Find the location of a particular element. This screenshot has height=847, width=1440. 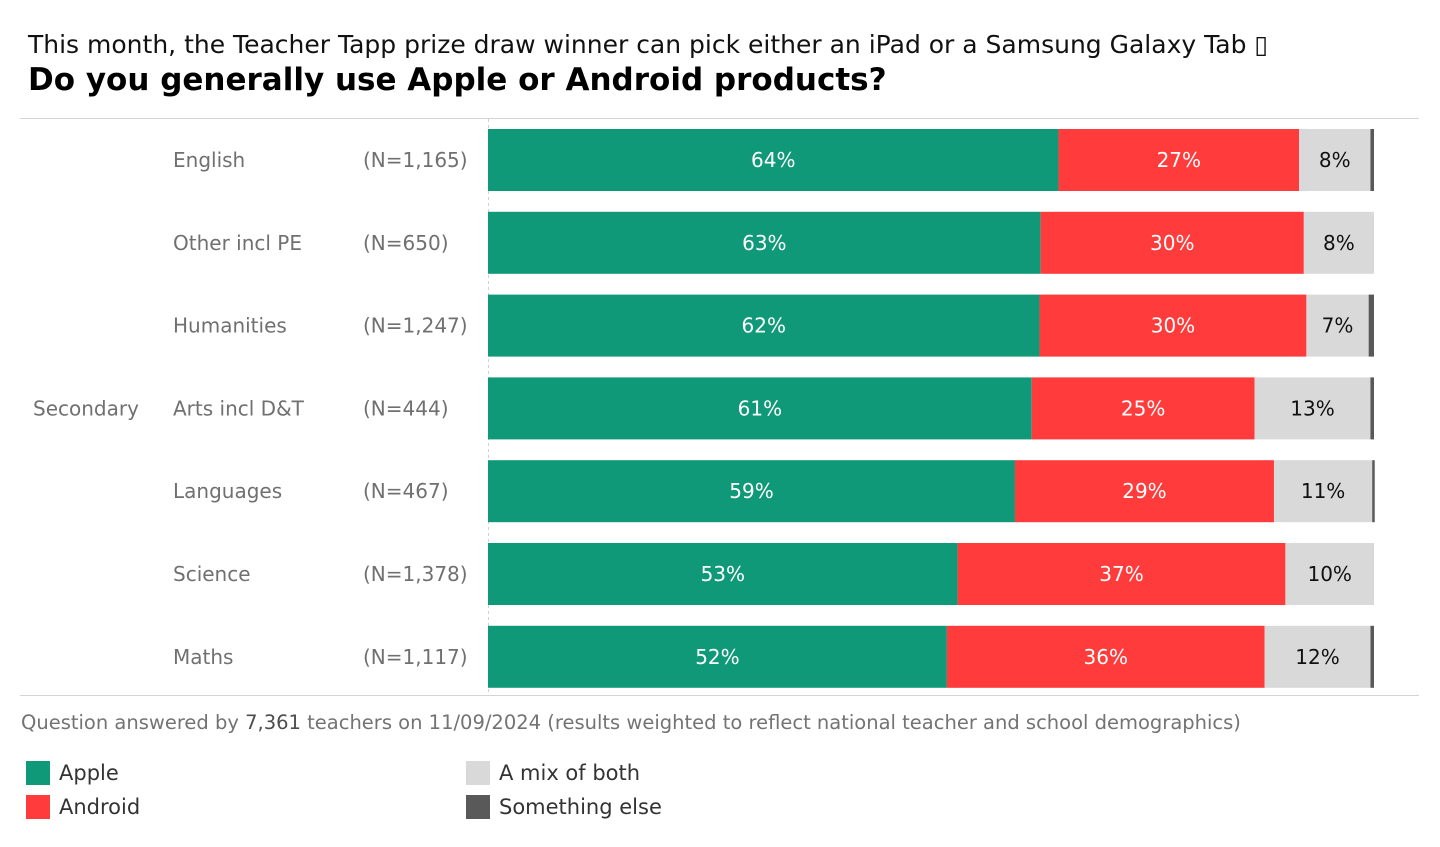

top-divider is located at coordinates (719, 118).